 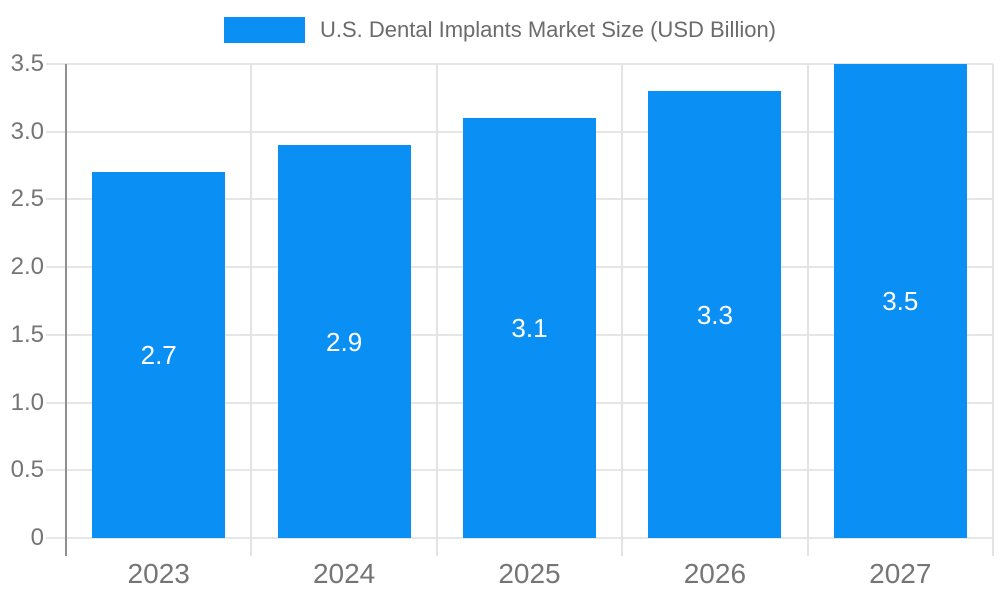 What do you see at coordinates (66, 310) in the screenshot?
I see `y-axis-line` at bounding box center [66, 310].